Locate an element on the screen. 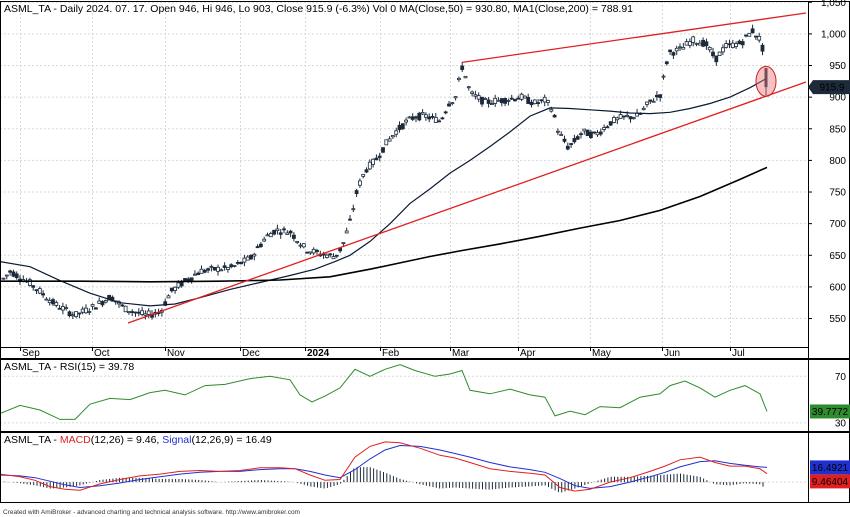 This screenshot has width=850, height=517. rsi-panel is located at coordinates (404, 394).